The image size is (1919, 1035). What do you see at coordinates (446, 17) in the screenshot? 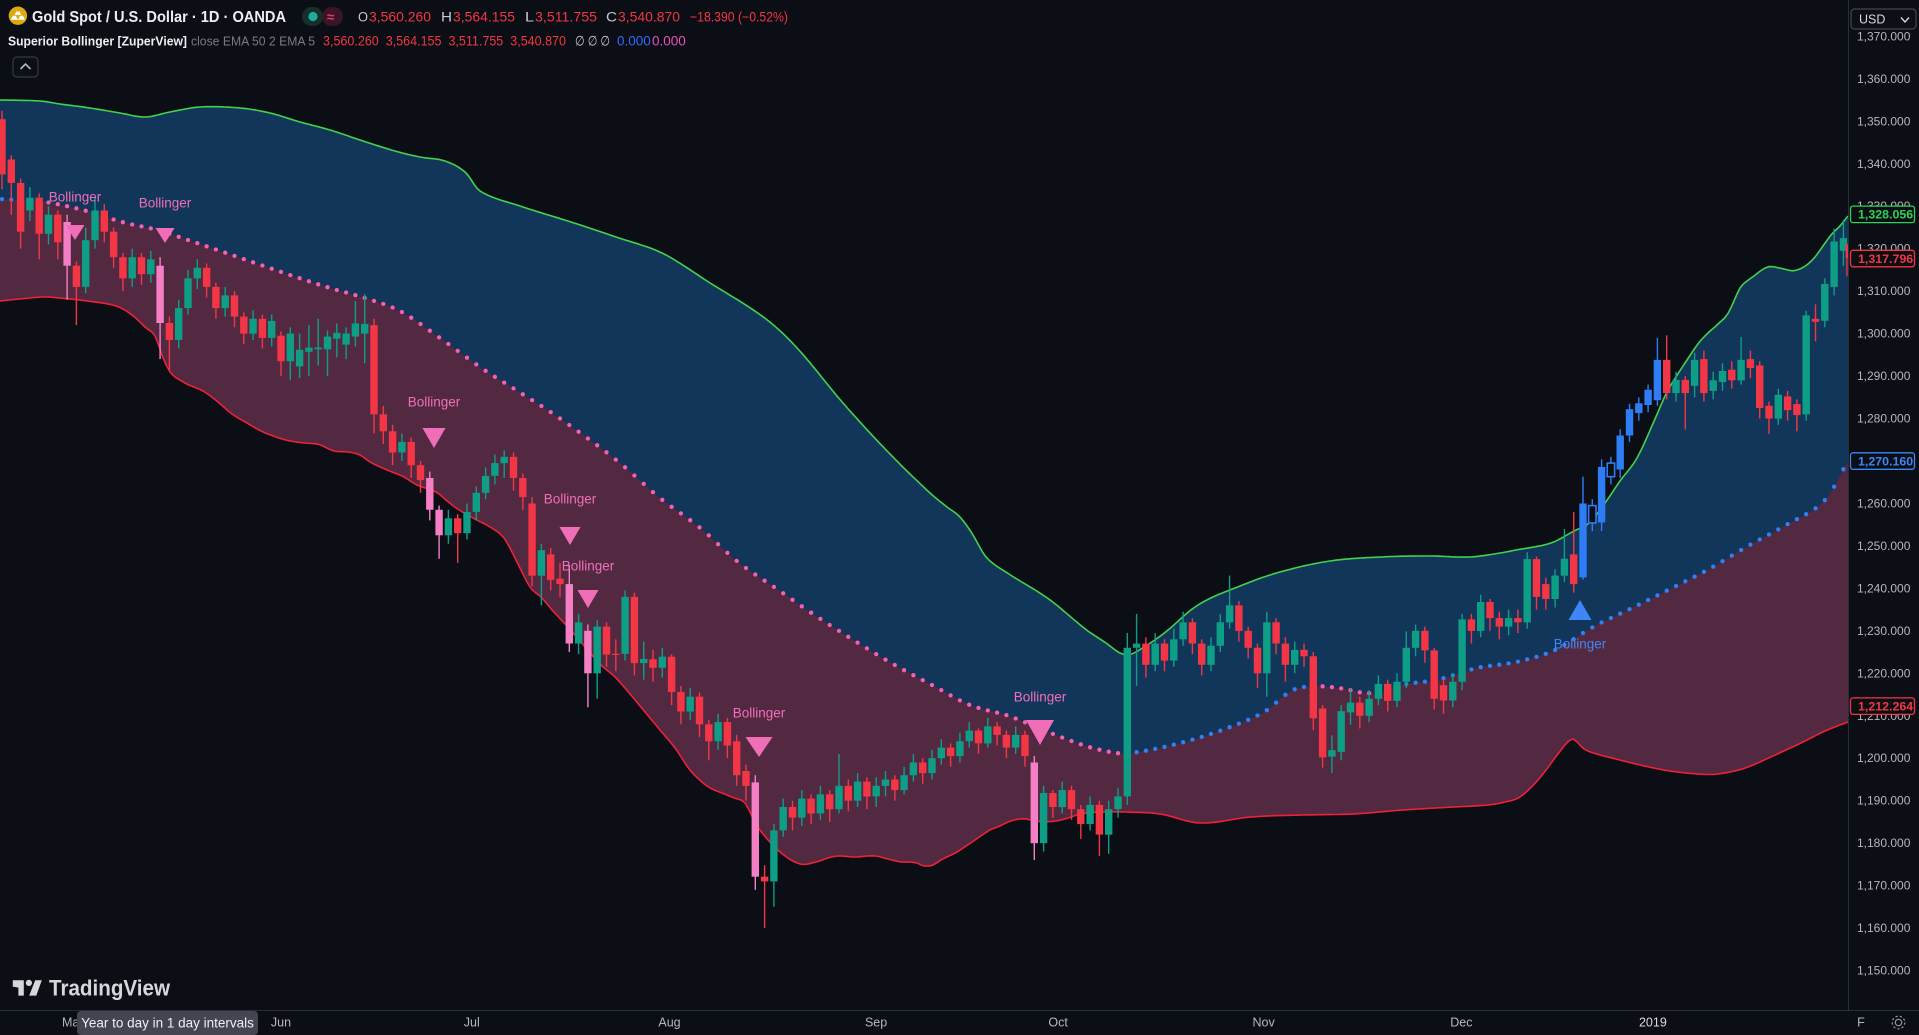
I see `svg-text: H` at bounding box center [446, 17].